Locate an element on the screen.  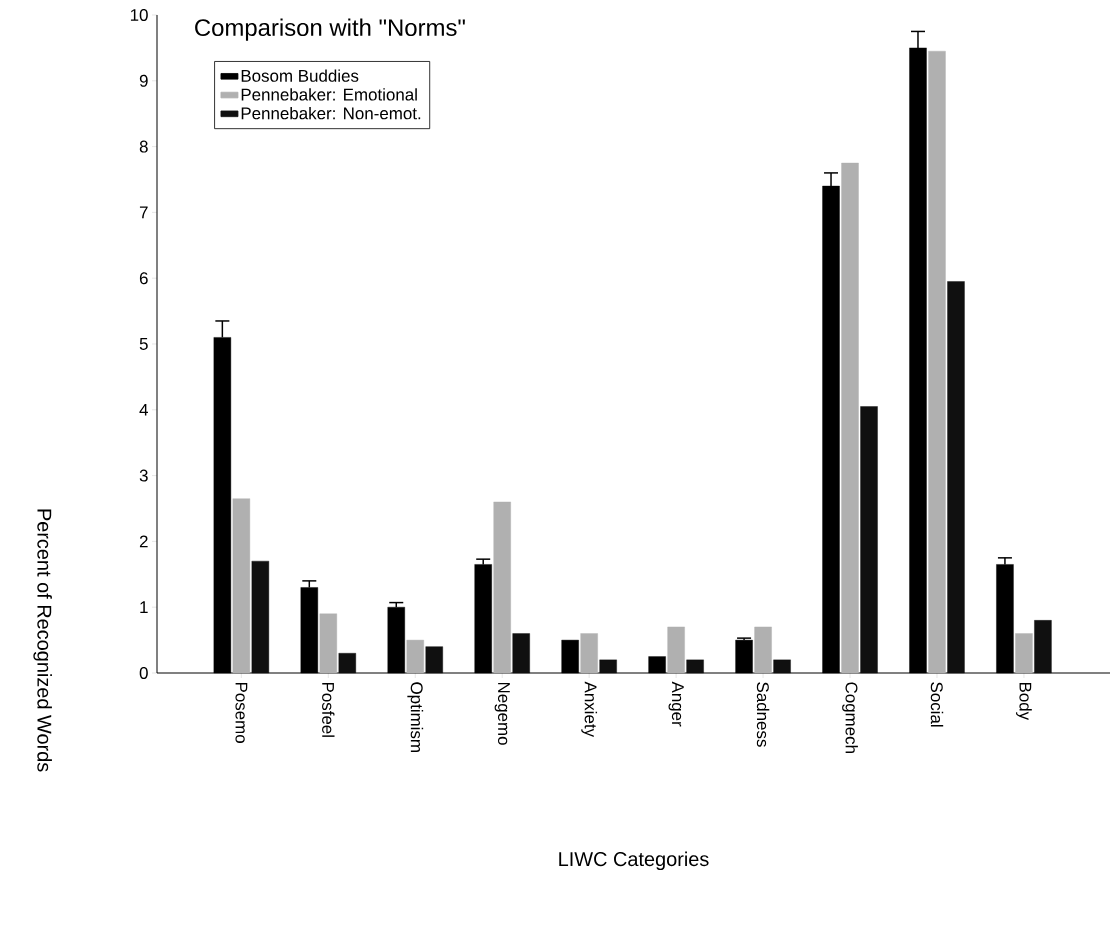
legend-label: Bosom Buddies is located at coordinates (300, 75).